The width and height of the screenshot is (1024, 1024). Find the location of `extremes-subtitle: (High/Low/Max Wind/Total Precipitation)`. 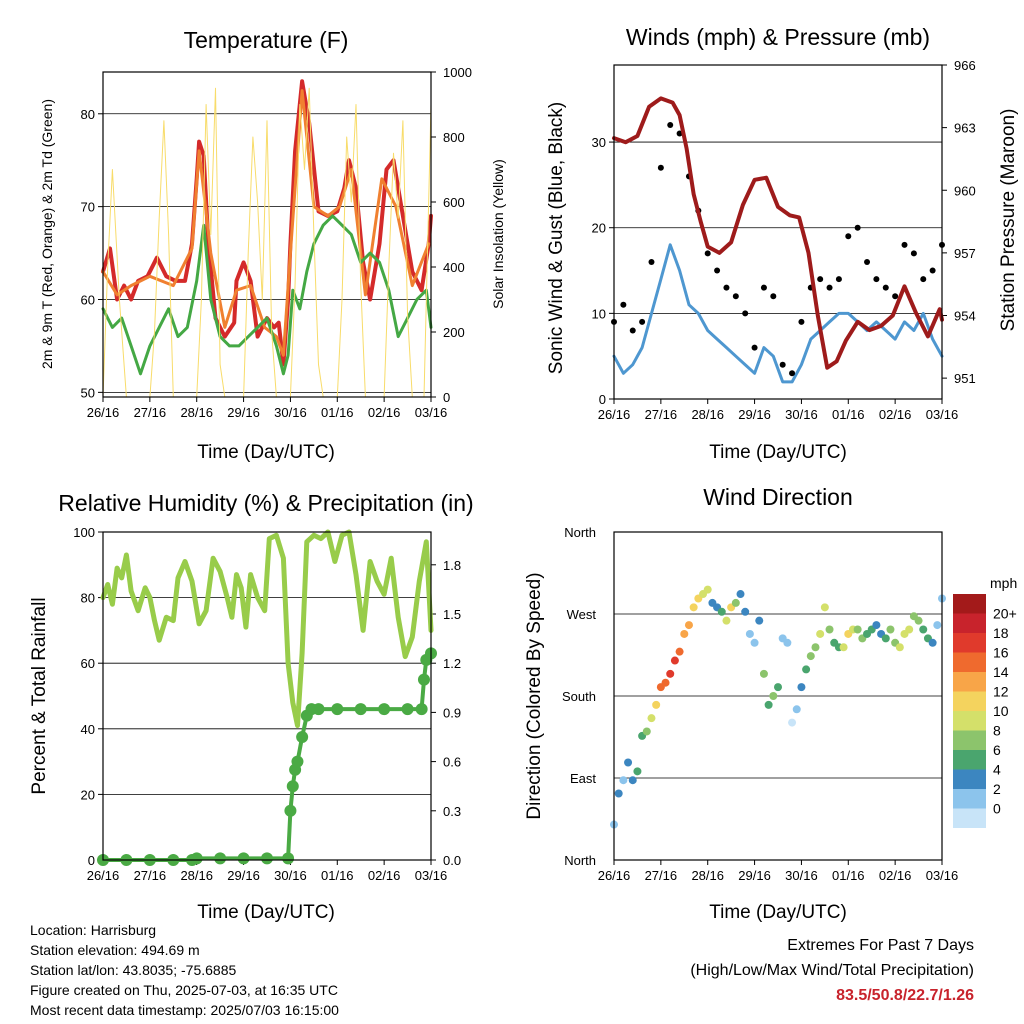

extremes-subtitle: (High/Low/Max Wind/Total Precipitation) is located at coordinates (832, 970).